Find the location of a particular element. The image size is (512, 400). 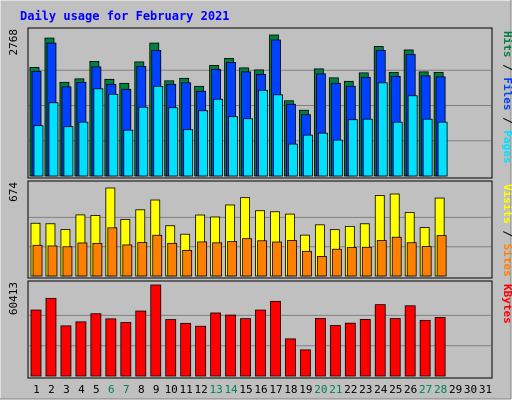

day-label-12: 12 is located at coordinates (201, 389).